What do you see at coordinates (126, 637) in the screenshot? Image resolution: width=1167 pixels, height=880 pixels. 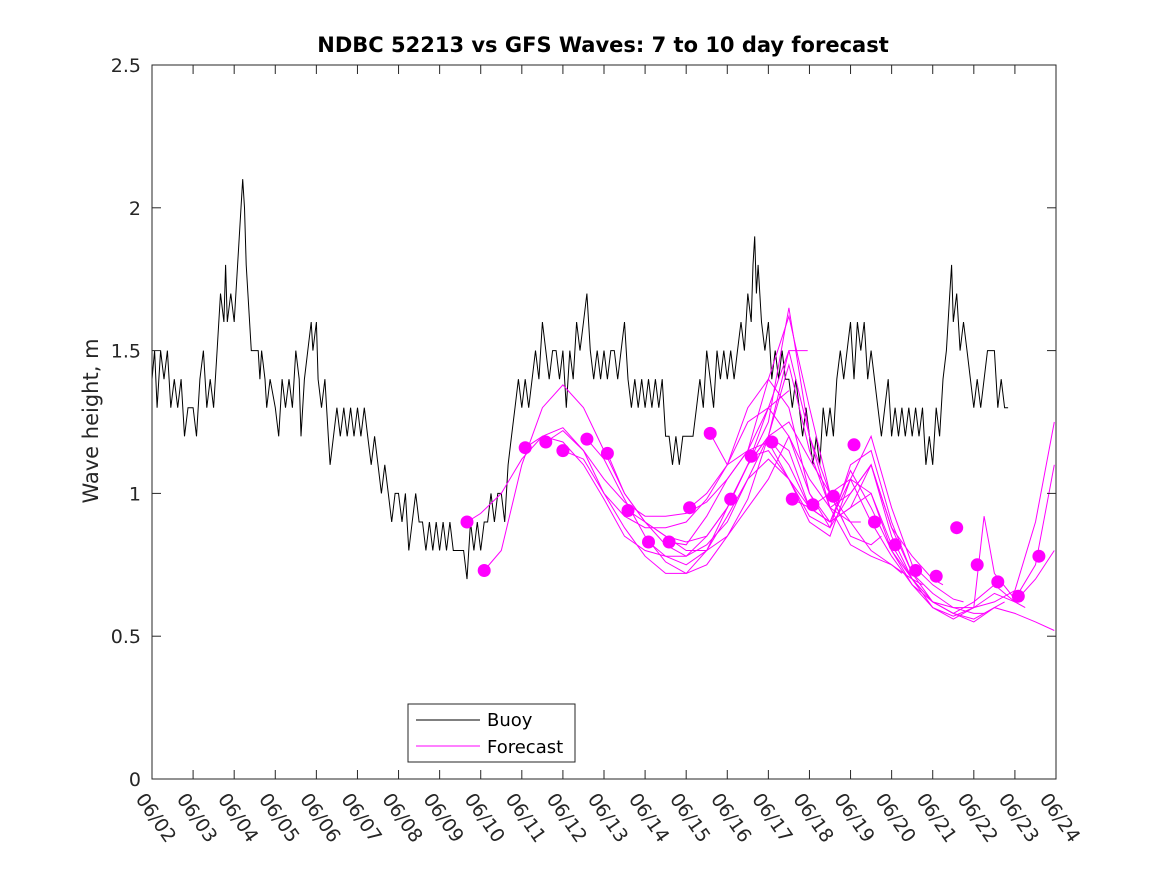 I see `y-tick-label: 0.5` at bounding box center [126, 637].